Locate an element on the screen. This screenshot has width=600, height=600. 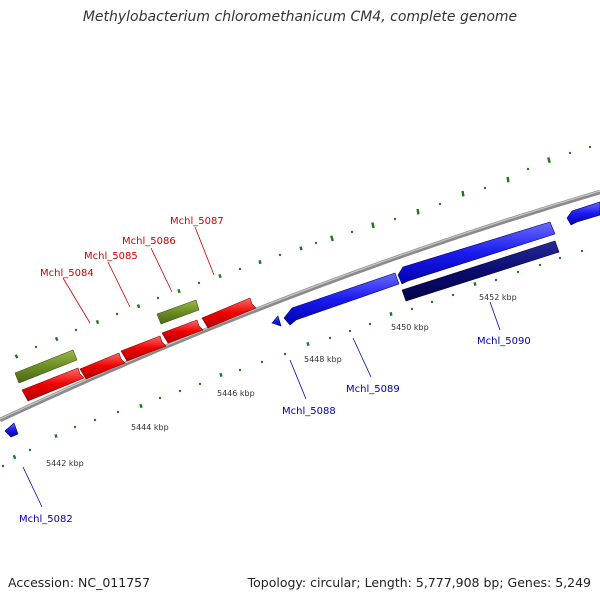
gene-label: Mchl_5087 is located at coordinates (197, 221).